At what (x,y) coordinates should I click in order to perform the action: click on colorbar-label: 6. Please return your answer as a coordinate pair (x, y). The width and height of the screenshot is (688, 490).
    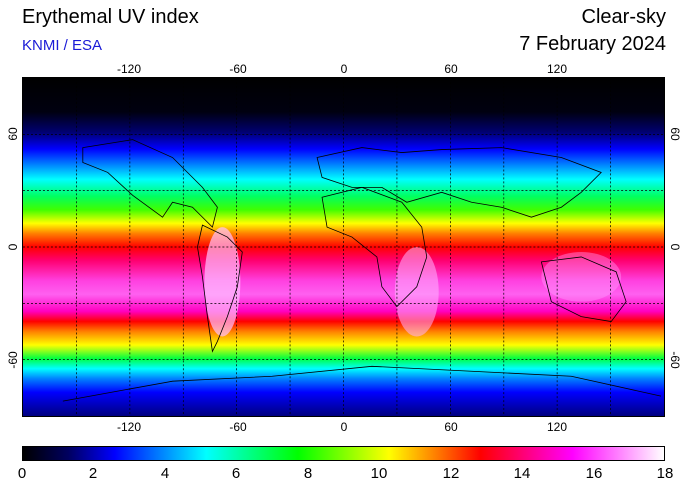
    Looking at the image, I should click on (236, 473).